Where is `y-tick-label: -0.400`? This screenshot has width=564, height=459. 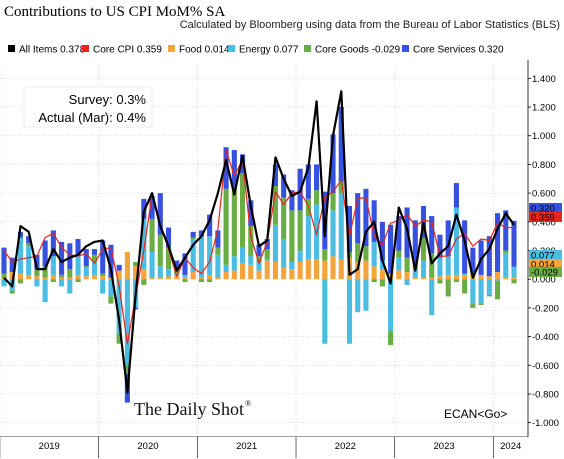 y-tick-label: -0.400 is located at coordinates (545, 337).